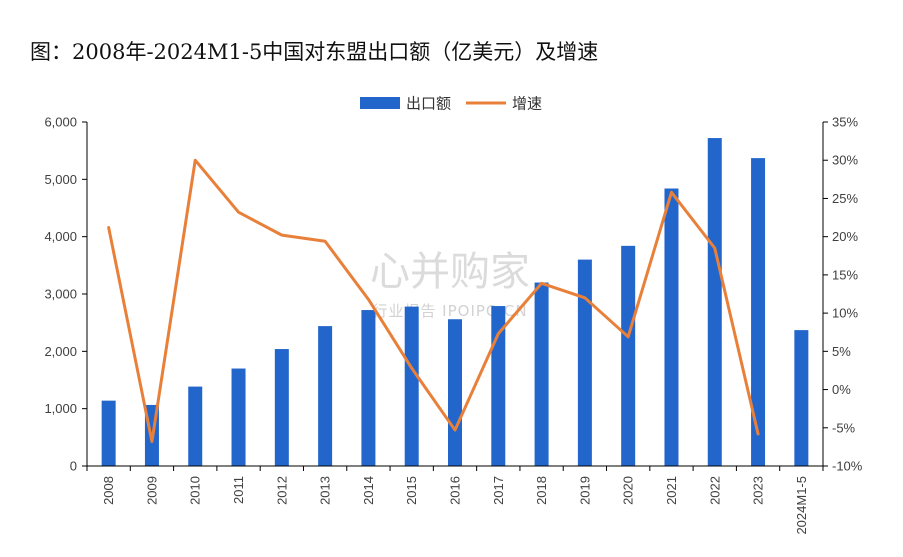 This screenshot has width=903, height=557. What do you see at coordinates (60, 408) in the screenshot?
I see `y-left-tick-label: 1,000` at bounding box center [60, 408].